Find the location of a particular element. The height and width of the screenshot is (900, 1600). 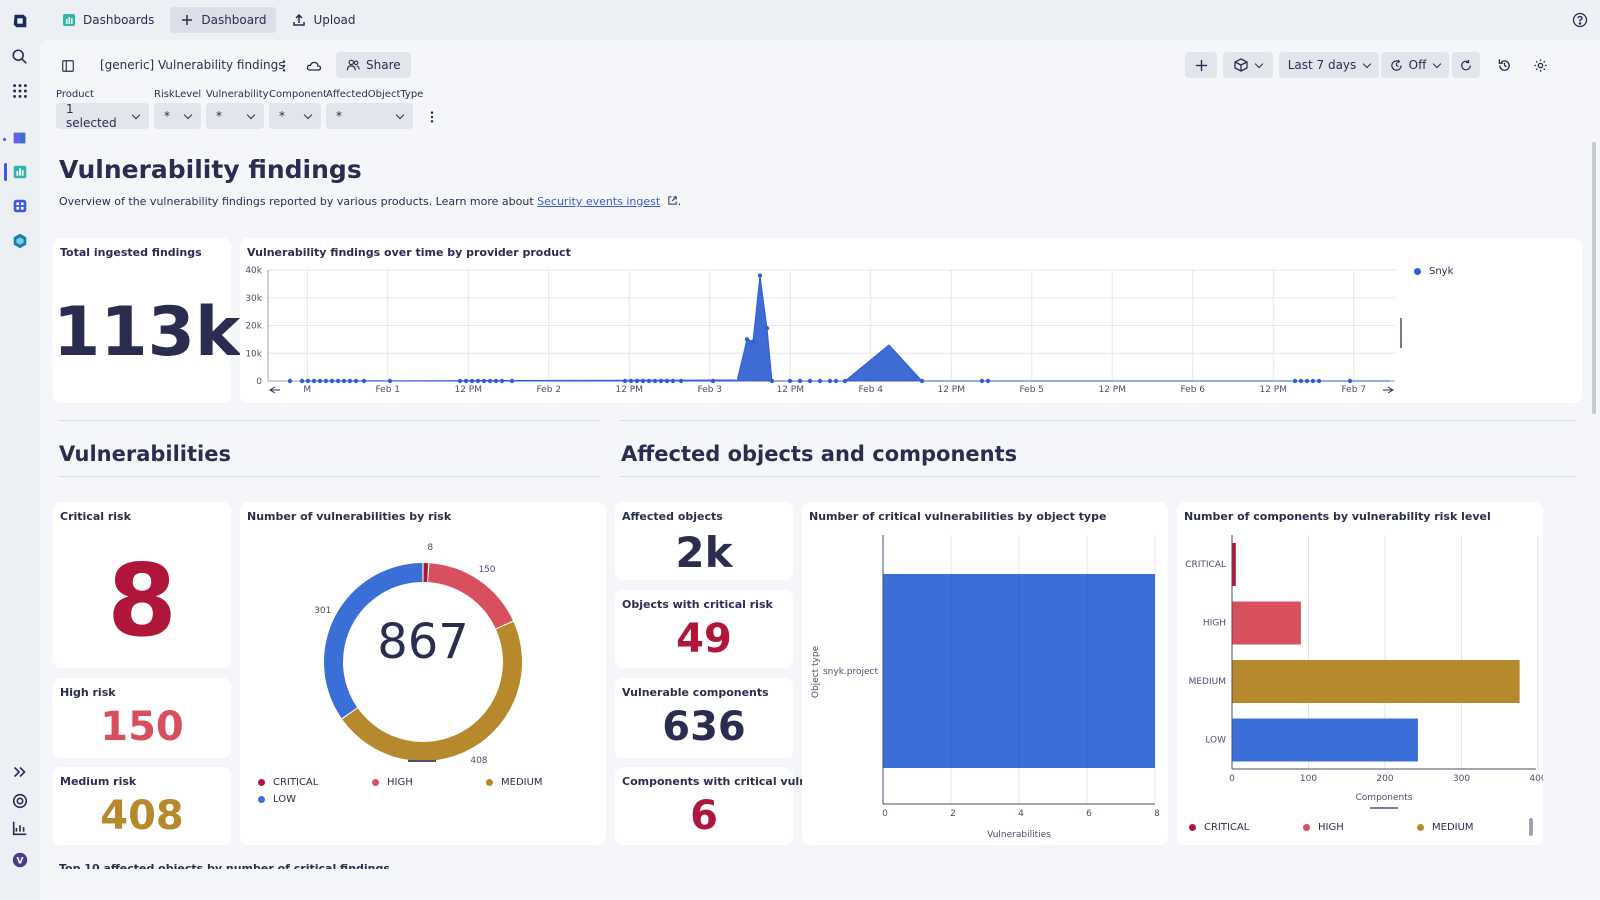

components-critical-card: Components with critical vuln... 6 is located at coordinates (717, 806).